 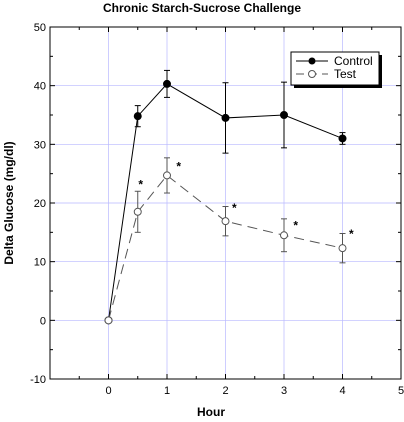 What do you see at coordinates (40, 204) in the screenshot?
I see `y-tick-label: 20` at bounding box center [40, 204].